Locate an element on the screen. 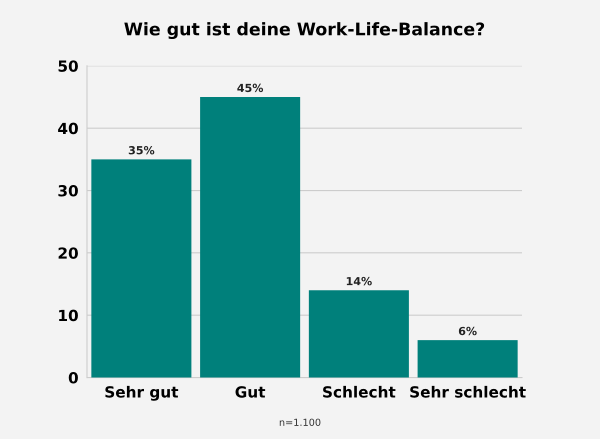 The image size is (600, 439). x-tick-label: Schlecht is located at coordinates (359, 392).